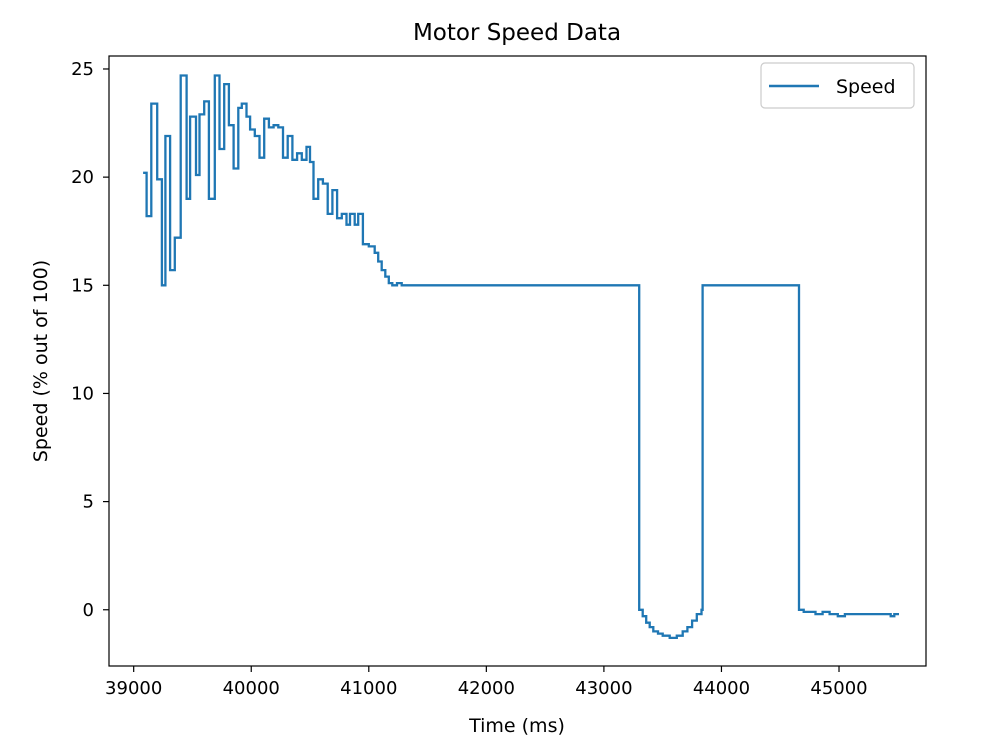 Image resolution: width=989 pixels, height=752 pixels. Describe the element at coordinates (486, 688) in the screenshot. I see `x-tick-label: 42000` at that location.